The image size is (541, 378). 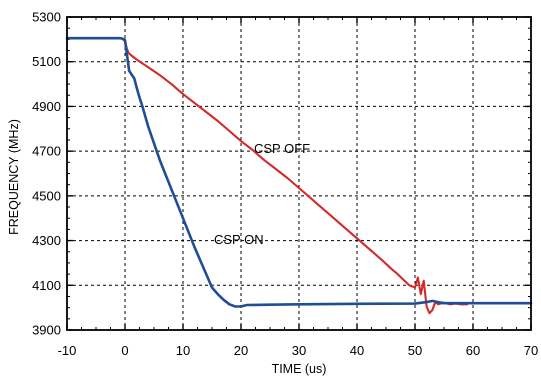 I want to click on csp-off-annotation: CSP OFF, so click(x=282, y=148).